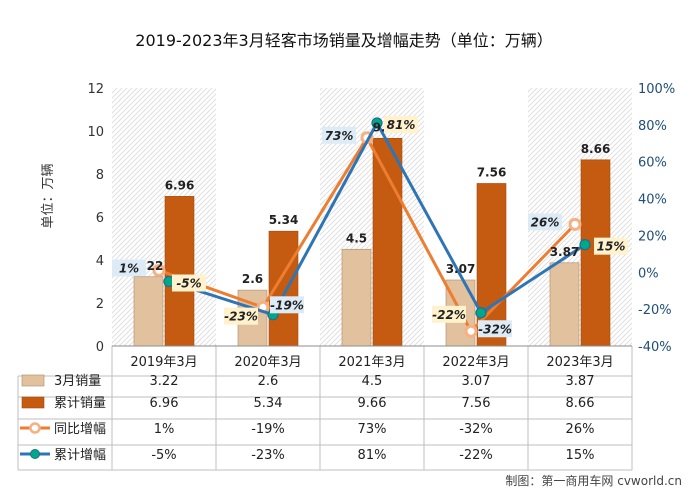  What do you see at coordinates (372, 455) in the screenshot?
I see `table-cell: 81%` at bounding box center [372, 455].